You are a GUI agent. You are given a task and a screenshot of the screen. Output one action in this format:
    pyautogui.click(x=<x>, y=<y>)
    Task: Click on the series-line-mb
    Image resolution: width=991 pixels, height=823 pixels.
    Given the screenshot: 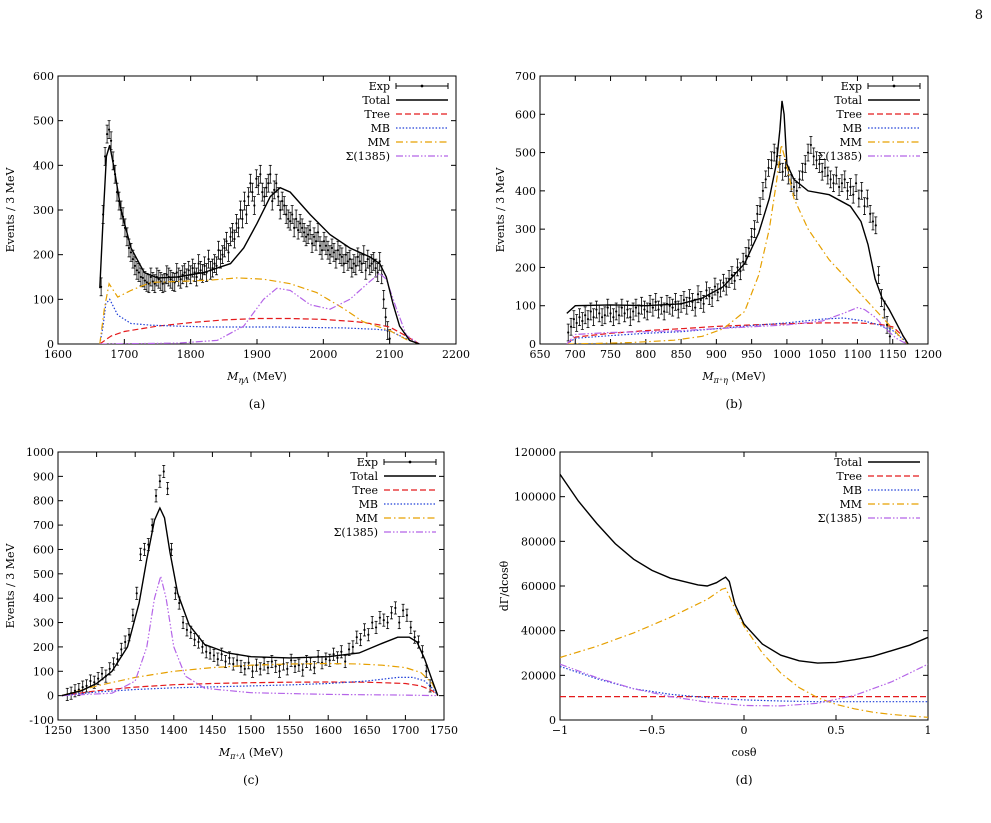 What is the action you would take?
    pyautogui.click(x=744, y=684)
    